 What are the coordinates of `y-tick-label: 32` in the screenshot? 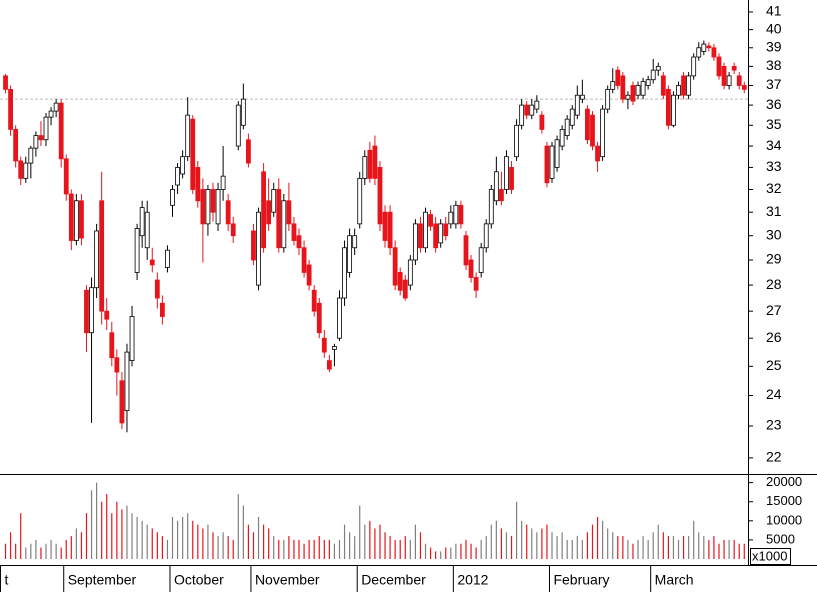 It's located at (774, 188).